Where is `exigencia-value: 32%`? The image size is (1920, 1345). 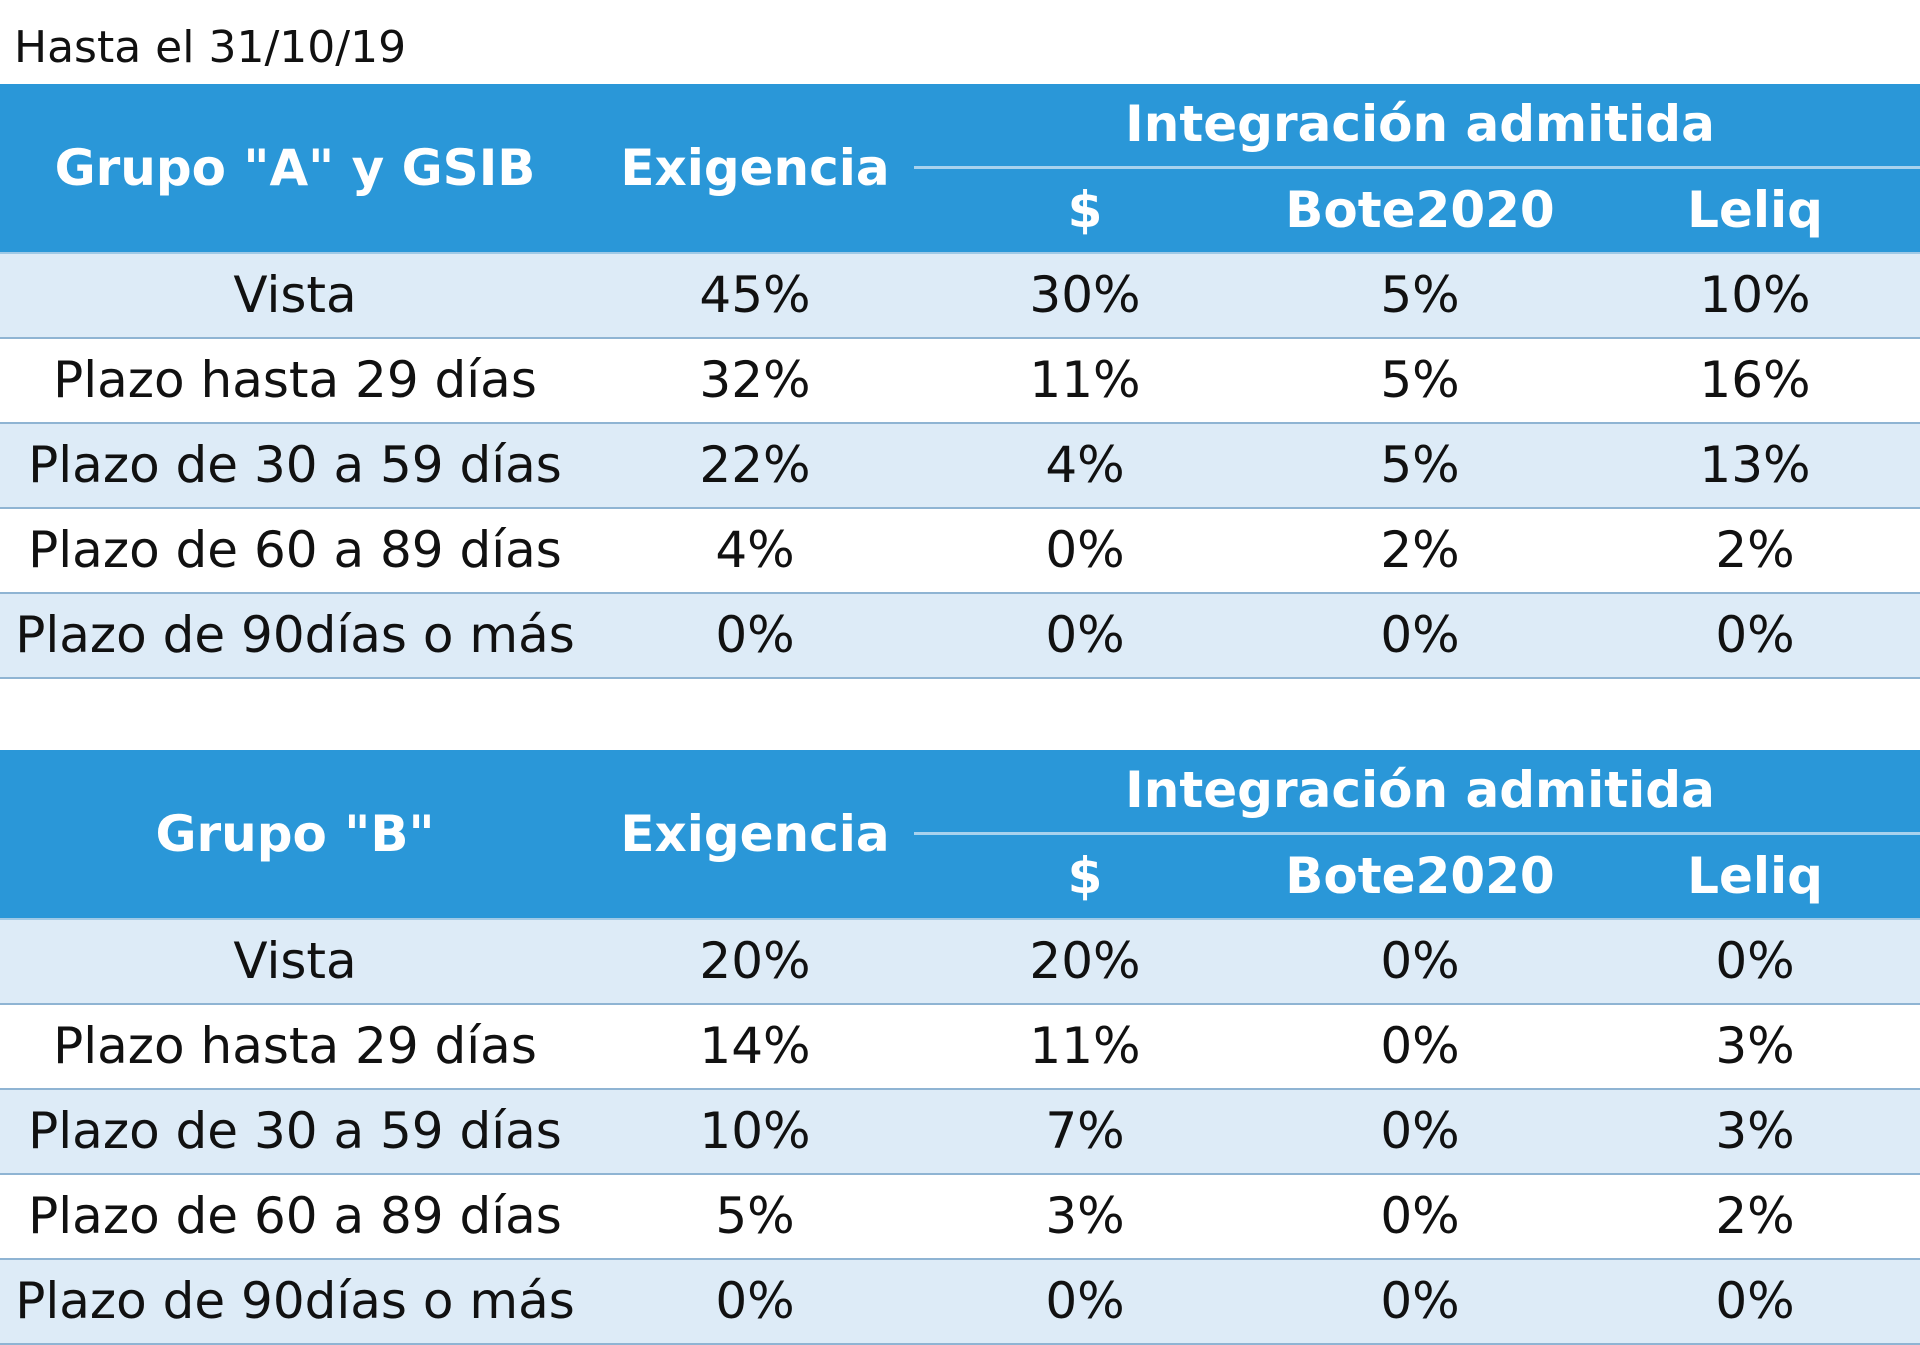
exigencia-value: 32% is located at coordinates (755, 380).